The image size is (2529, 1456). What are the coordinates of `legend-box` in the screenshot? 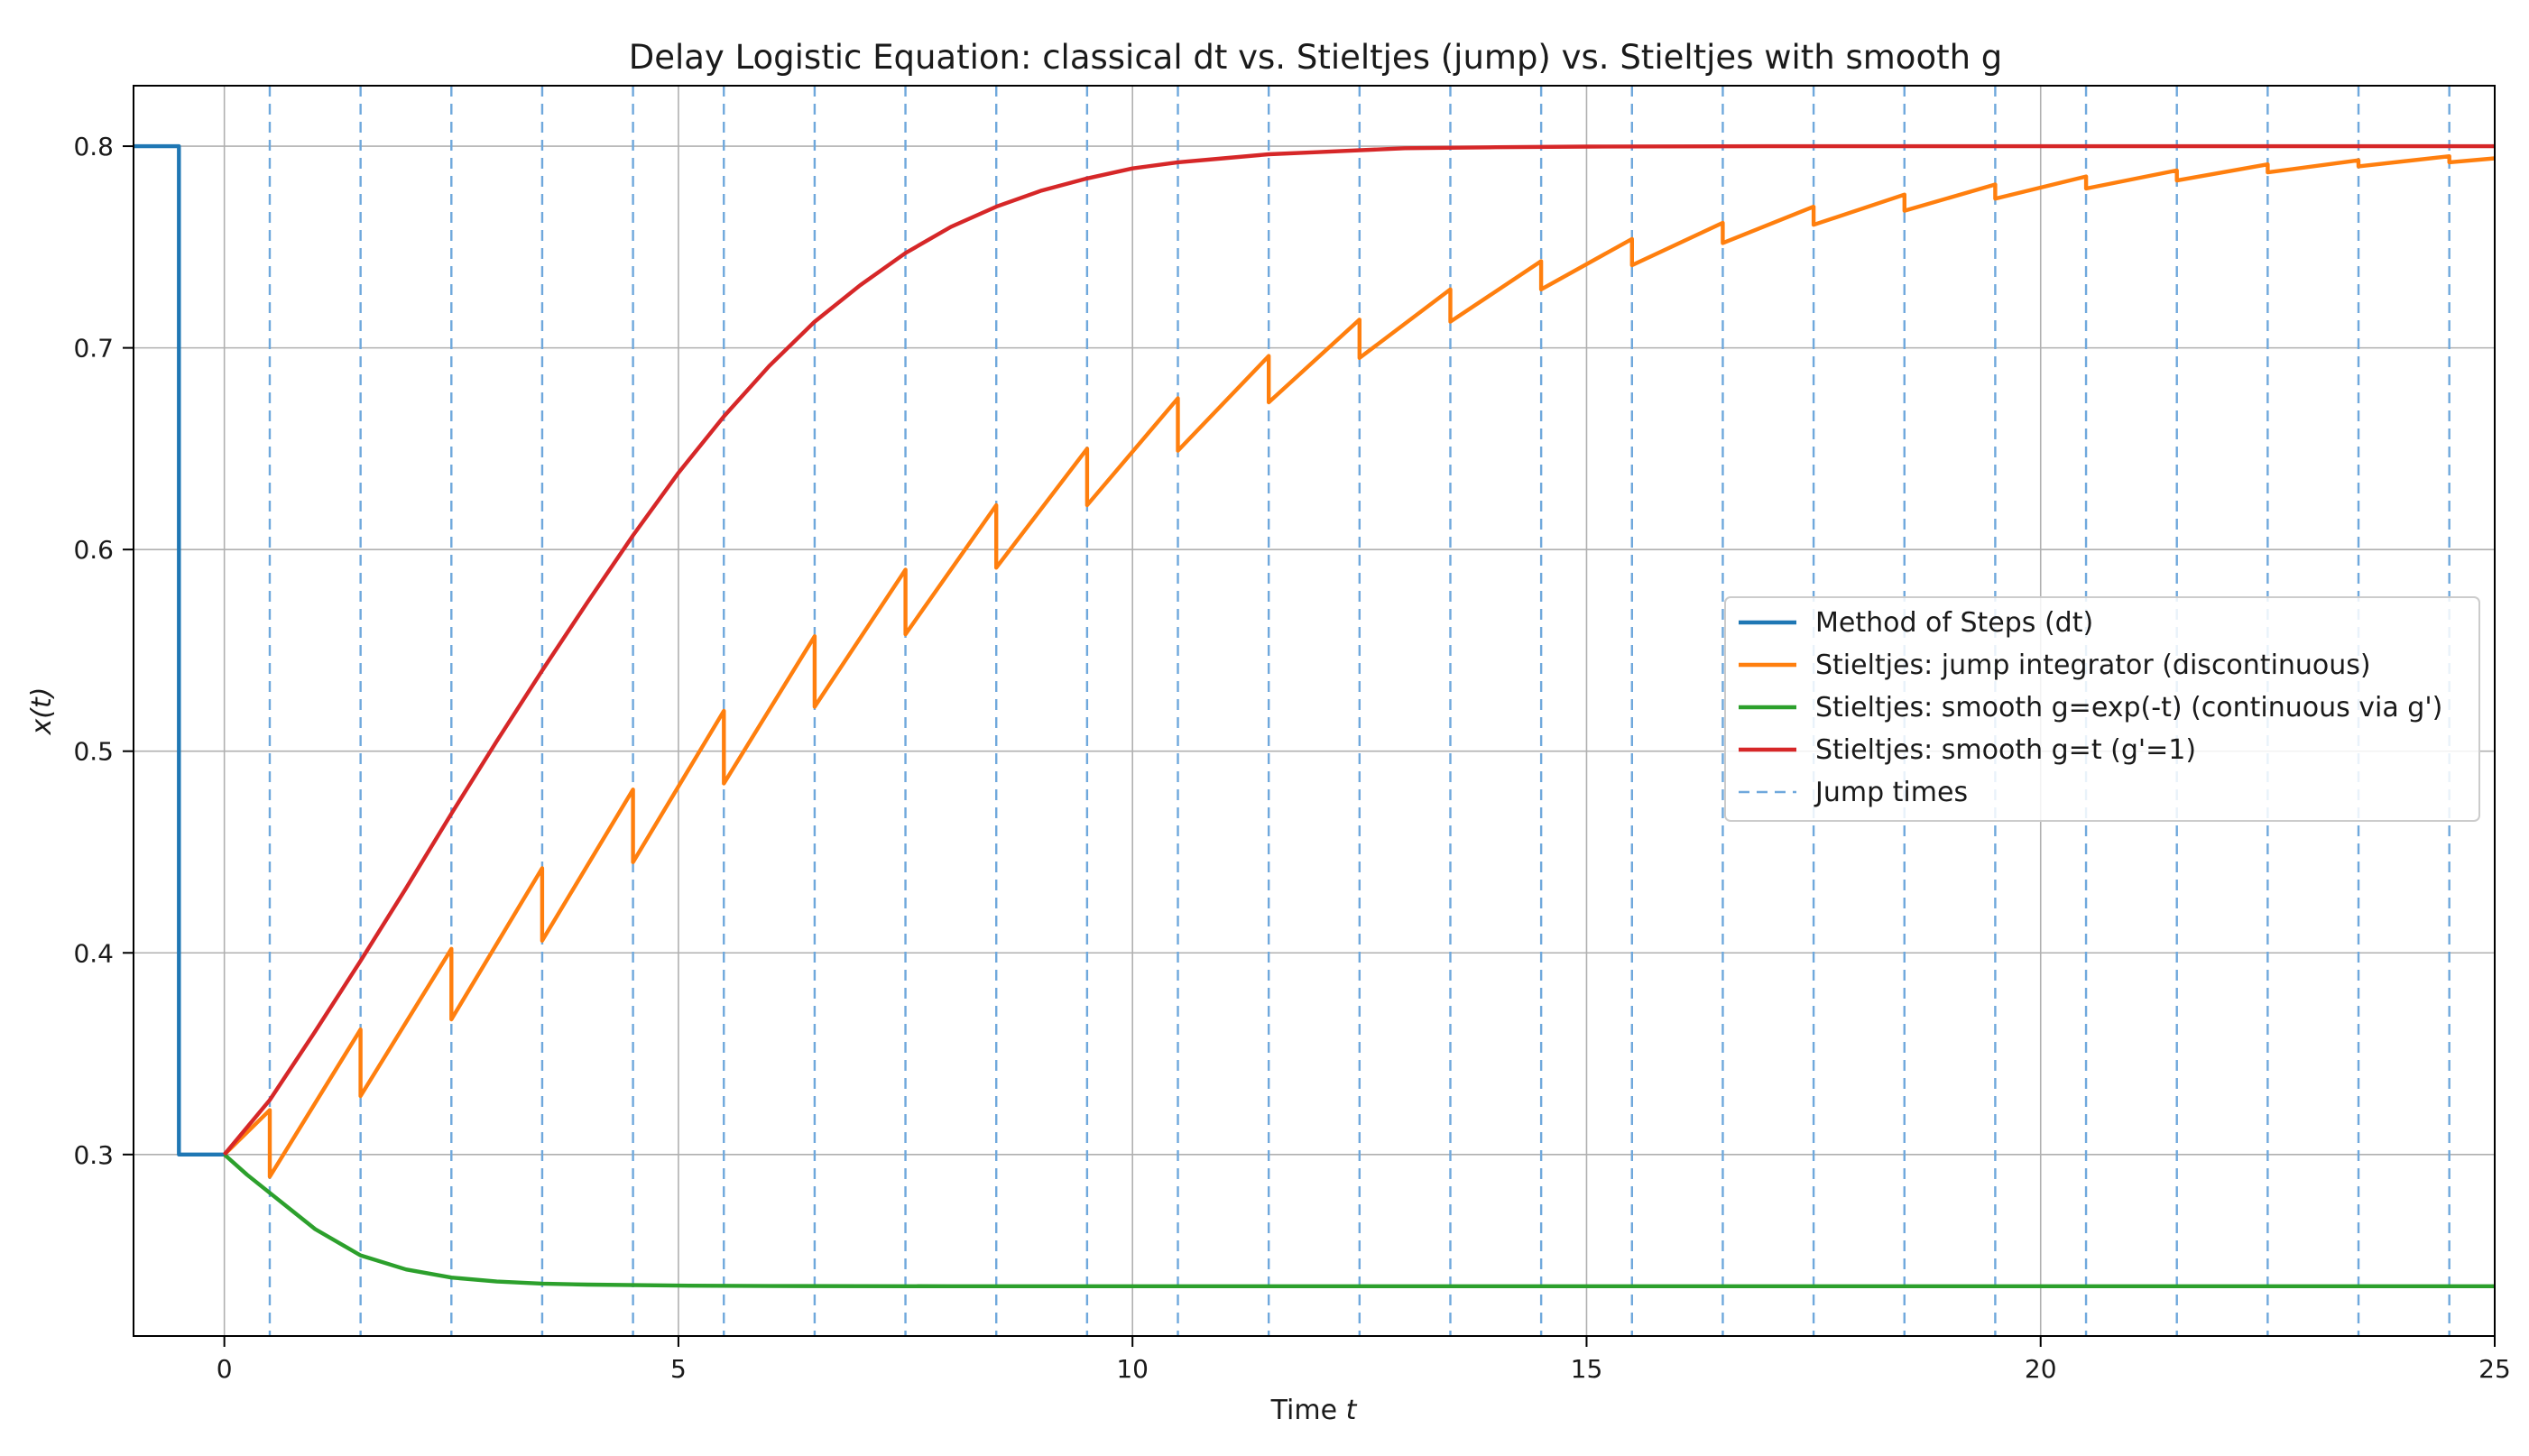 It's located at (2102, 709).